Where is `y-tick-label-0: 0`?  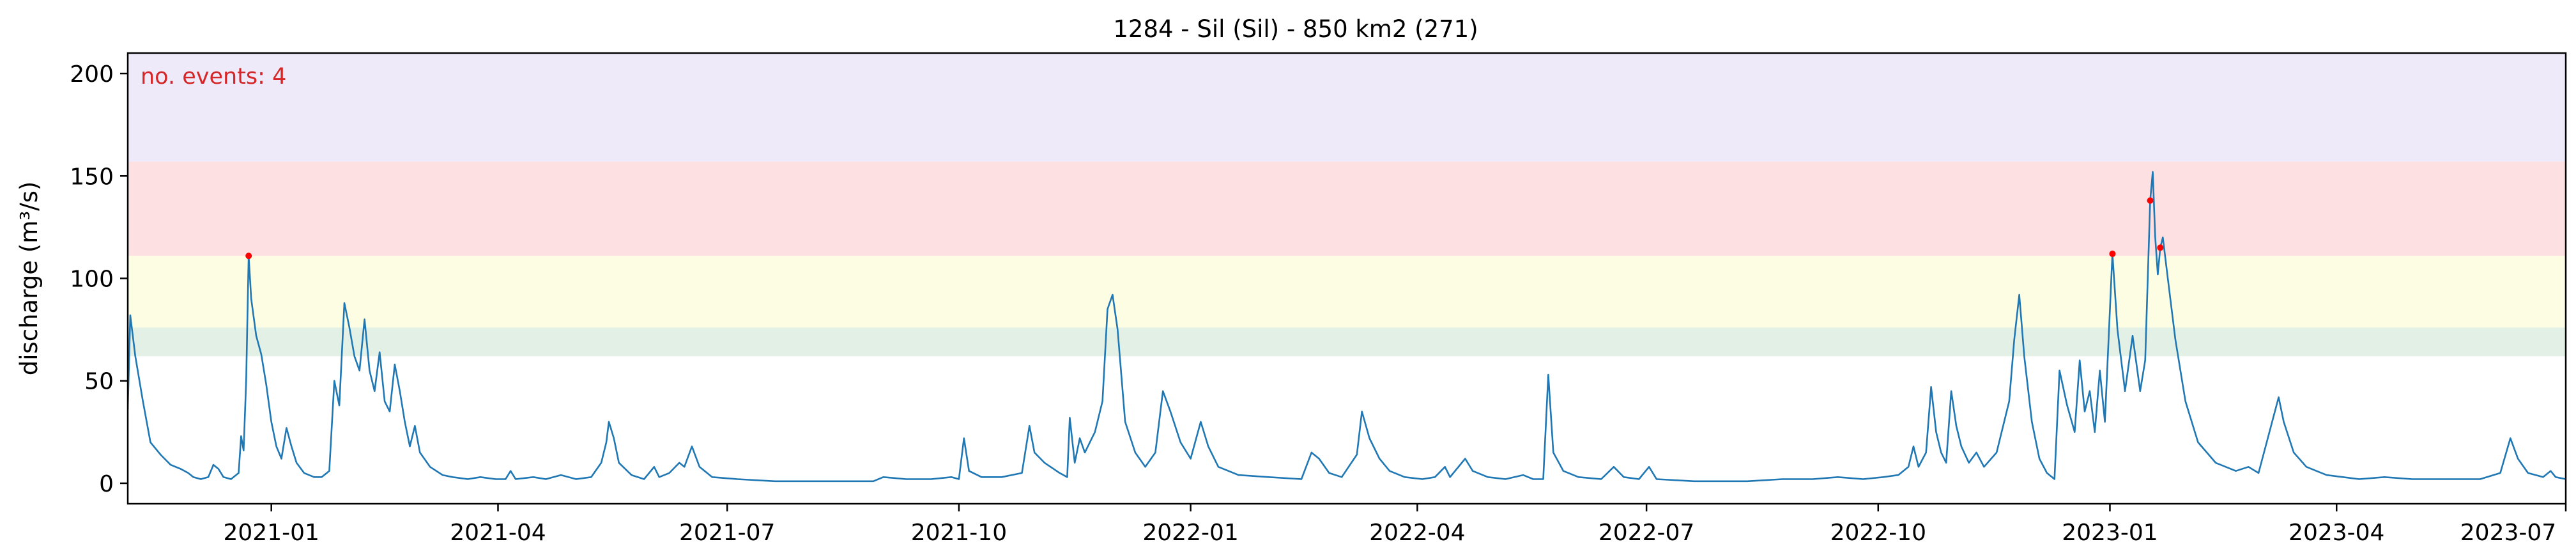 y-tick-label-0: 0 is located at coordinates (106, 484).